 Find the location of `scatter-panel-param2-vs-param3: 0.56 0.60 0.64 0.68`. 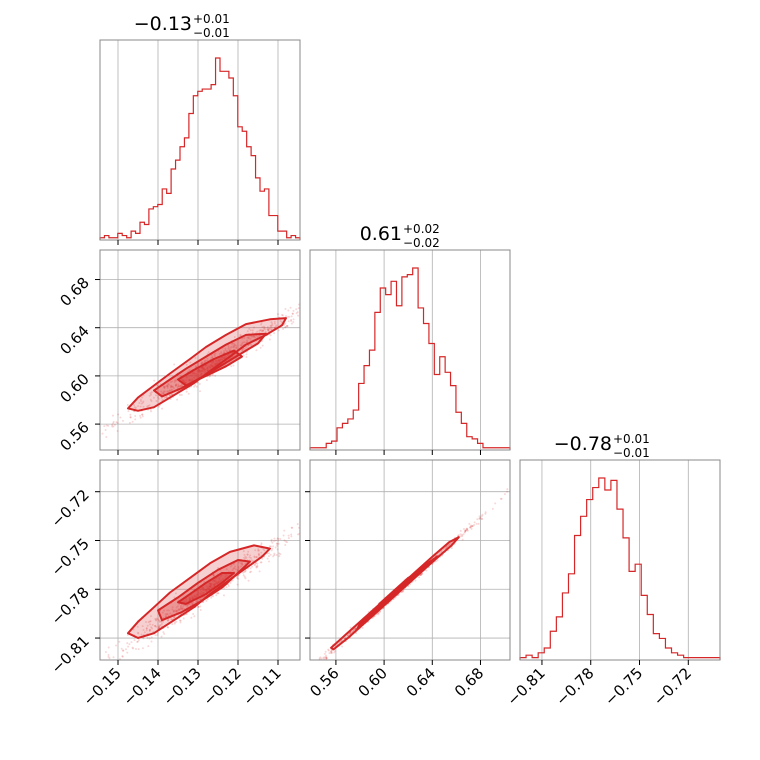

scatter-panel-param2-vs-param3: 0.56 0.60 0.64 0.68 is located at coordinates (401, 579).